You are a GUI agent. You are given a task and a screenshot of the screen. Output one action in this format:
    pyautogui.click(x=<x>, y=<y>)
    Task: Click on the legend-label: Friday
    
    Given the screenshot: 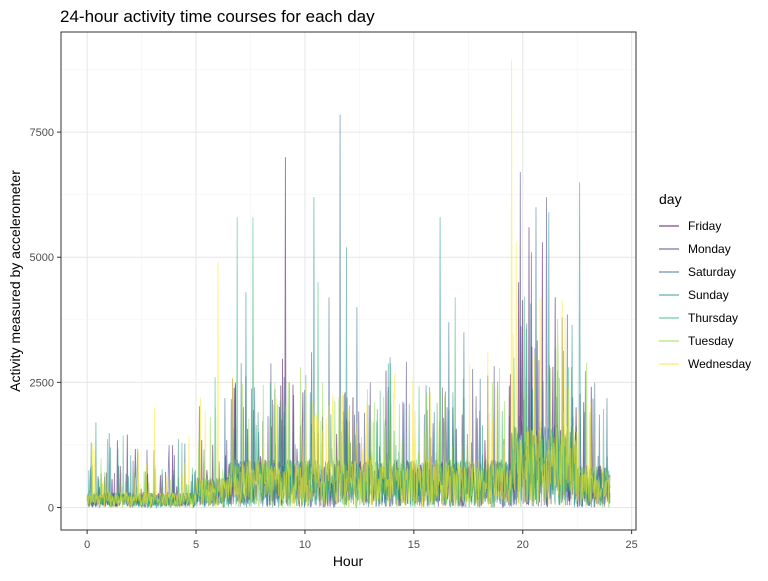 What is the action you would take?
    pyautogui.click(x=704, y=226)
    